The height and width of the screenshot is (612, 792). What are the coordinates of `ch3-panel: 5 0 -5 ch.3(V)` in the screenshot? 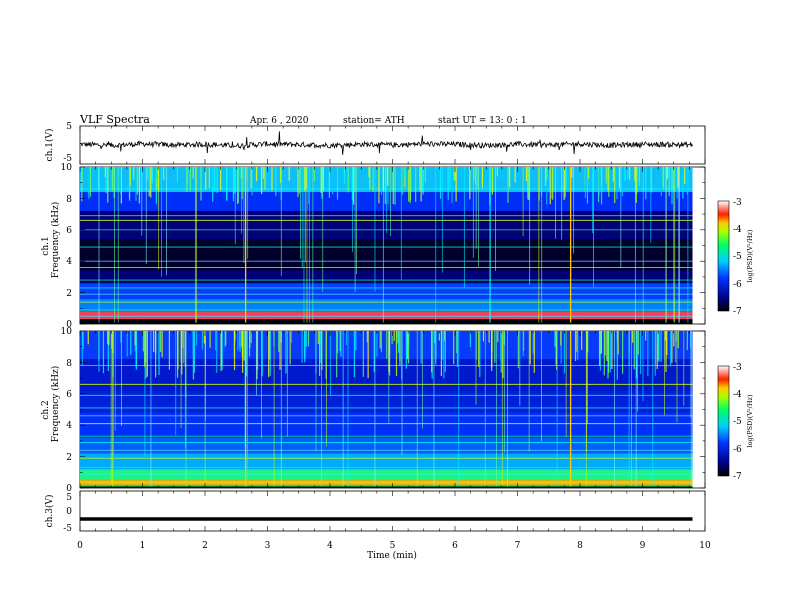 It's located at (375, 512).